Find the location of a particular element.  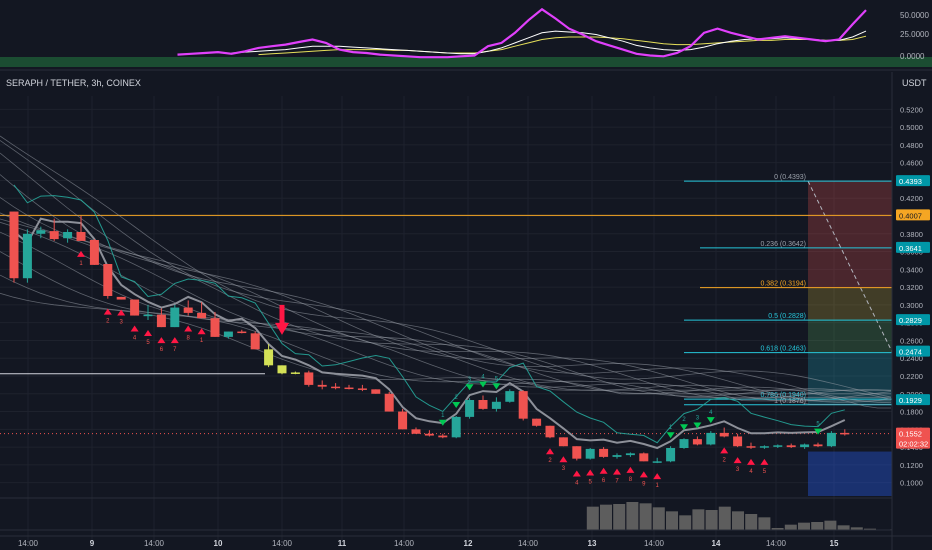

signal-count: 5 is located at coordinates (148, 343).